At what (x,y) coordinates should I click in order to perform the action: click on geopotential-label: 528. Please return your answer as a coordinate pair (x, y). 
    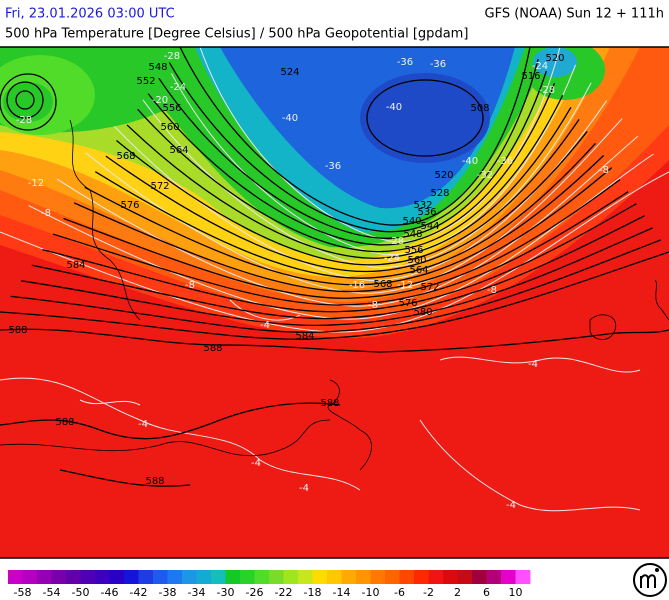
    Looking at the image, I should click on (439, 193).